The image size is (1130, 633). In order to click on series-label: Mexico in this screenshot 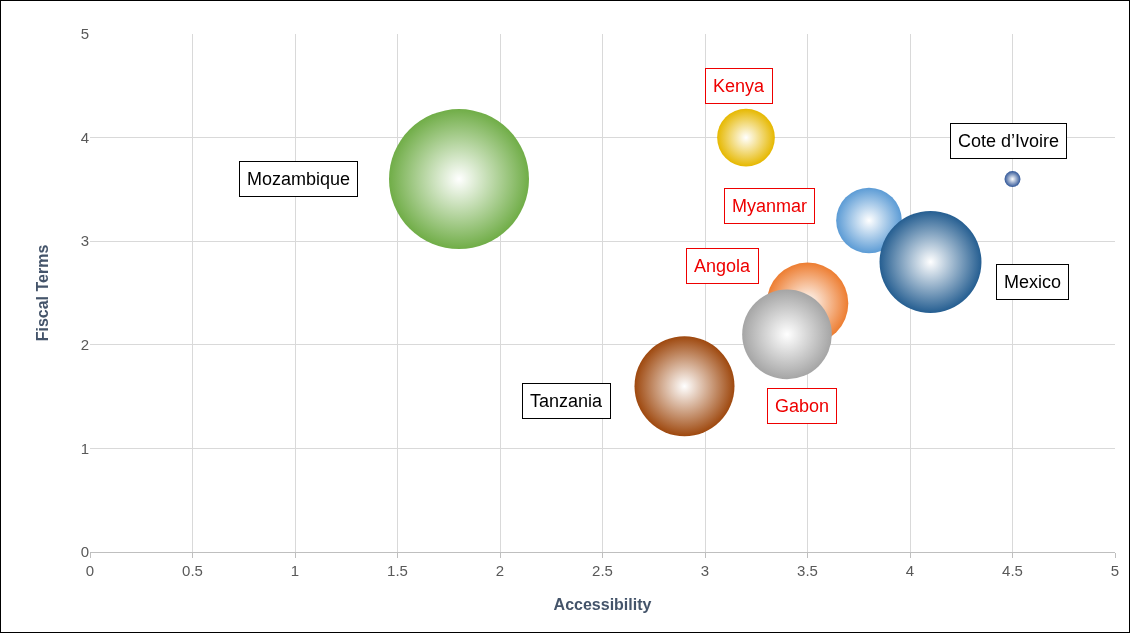, I will do `click(1033, 282)`.